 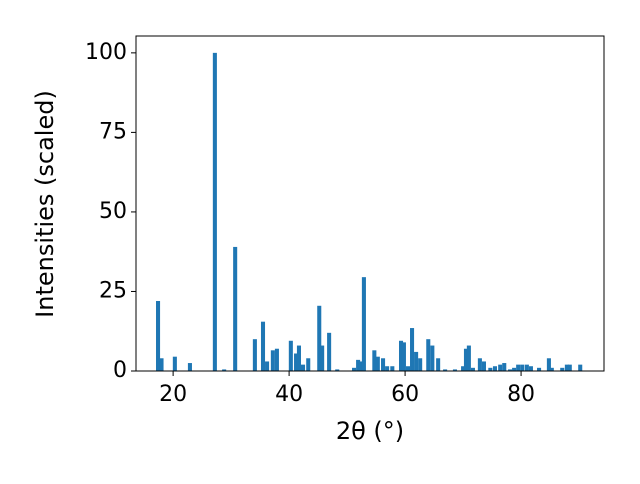 What do you see at coordinates (113, 211) in the screenshot?
I see `y-tick-label: 50` at bounding box center [113, 211].